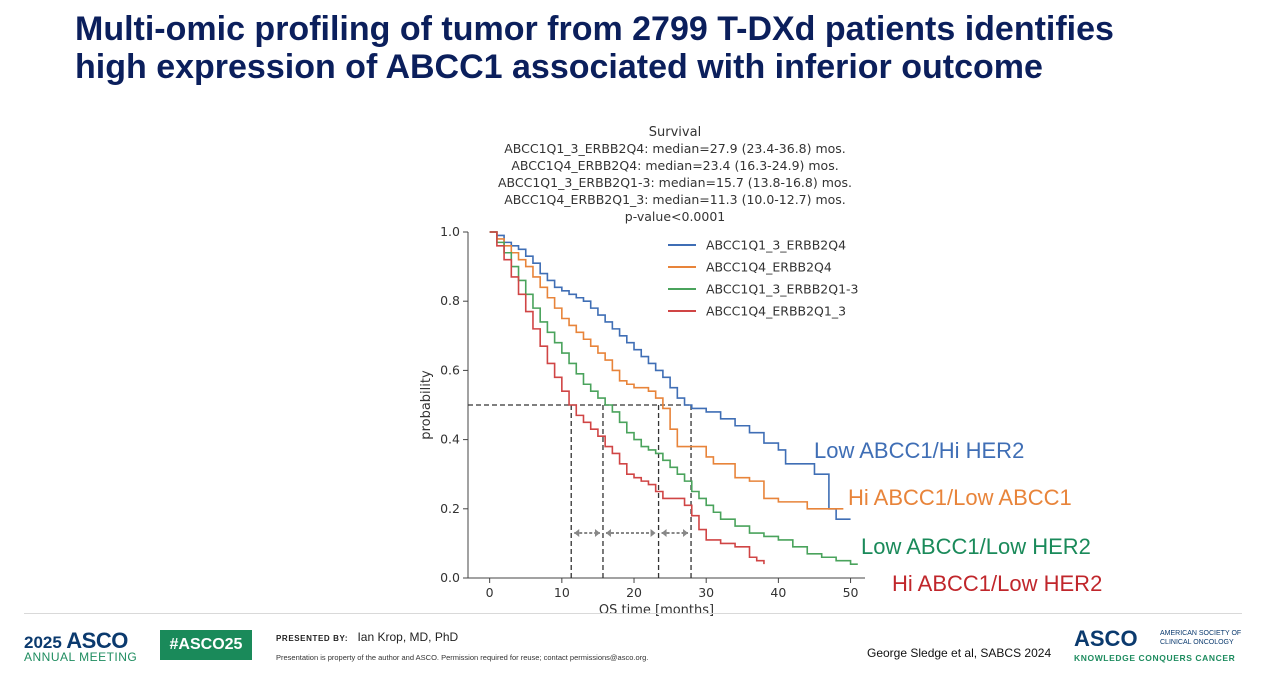  I want to click on y-tick-label: 0.8, so click(450, 300).